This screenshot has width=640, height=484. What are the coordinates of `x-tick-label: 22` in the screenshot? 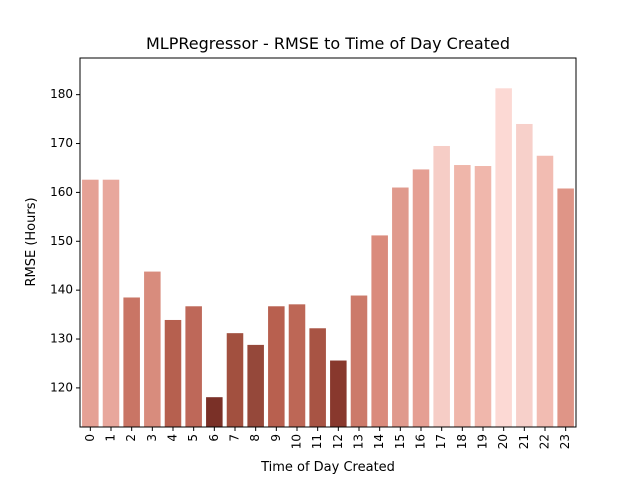 It's located at (545, 441).